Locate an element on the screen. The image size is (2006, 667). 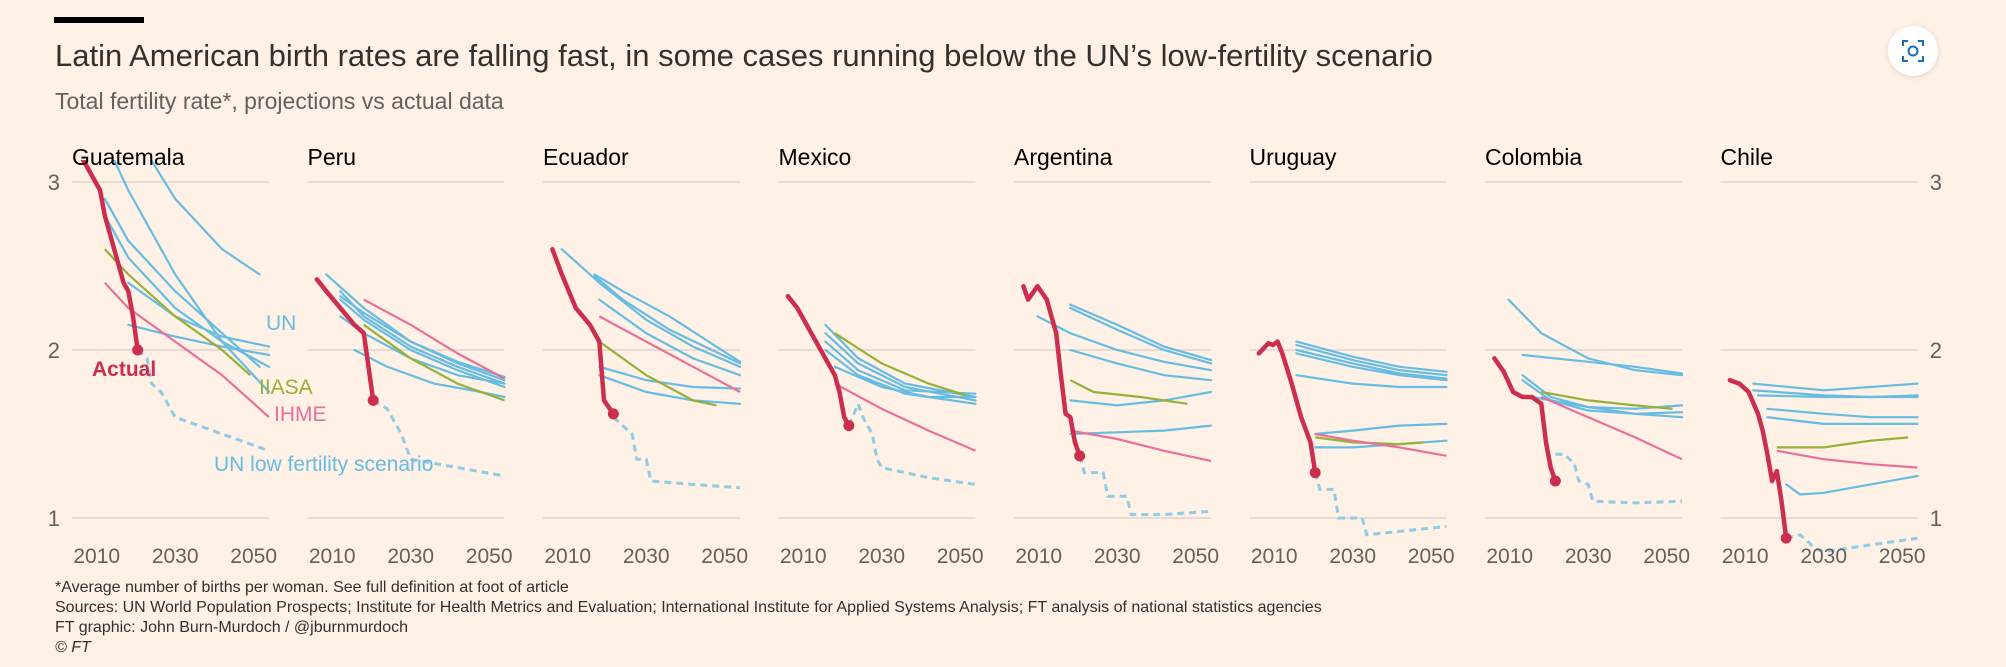
iiasa-projection-ecuador is located at coordinates (657, 373).